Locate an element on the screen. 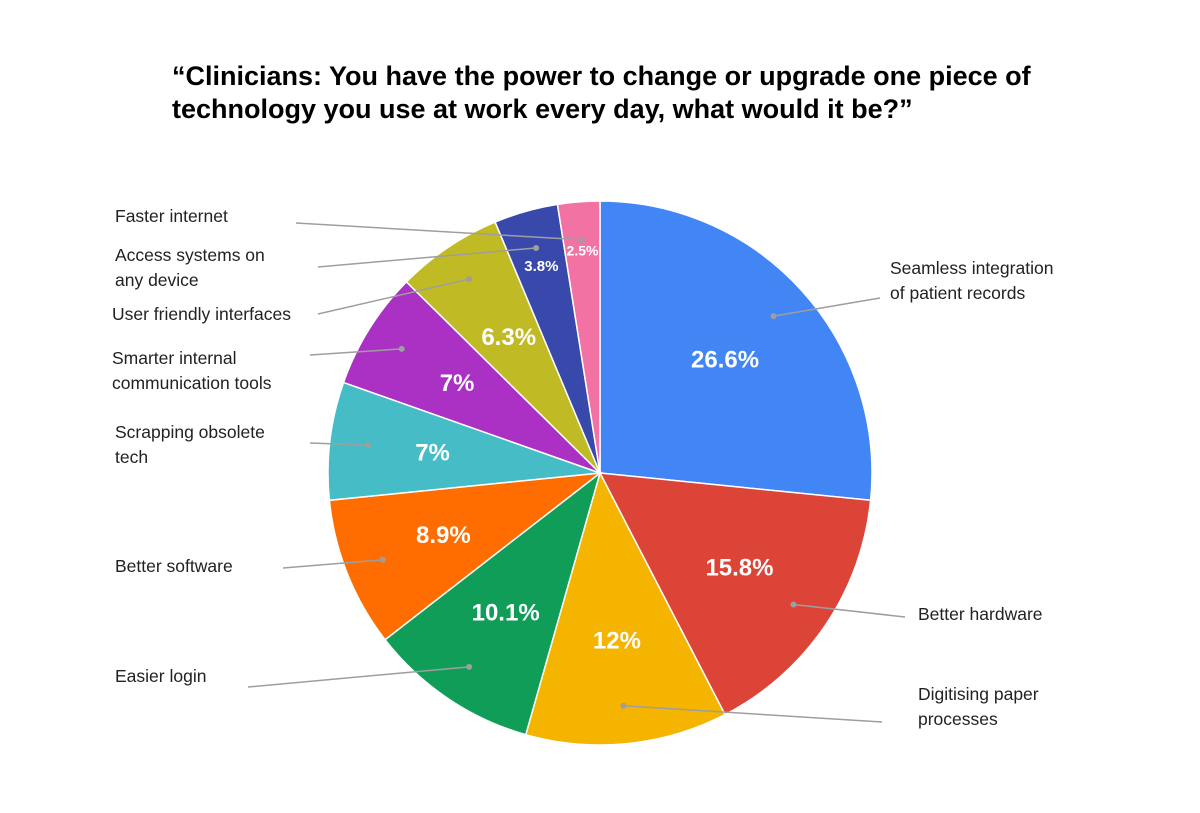 This screenshot has height=813, width=1200. slice-category-label: Faster internet is located at coordinates (171, 216).